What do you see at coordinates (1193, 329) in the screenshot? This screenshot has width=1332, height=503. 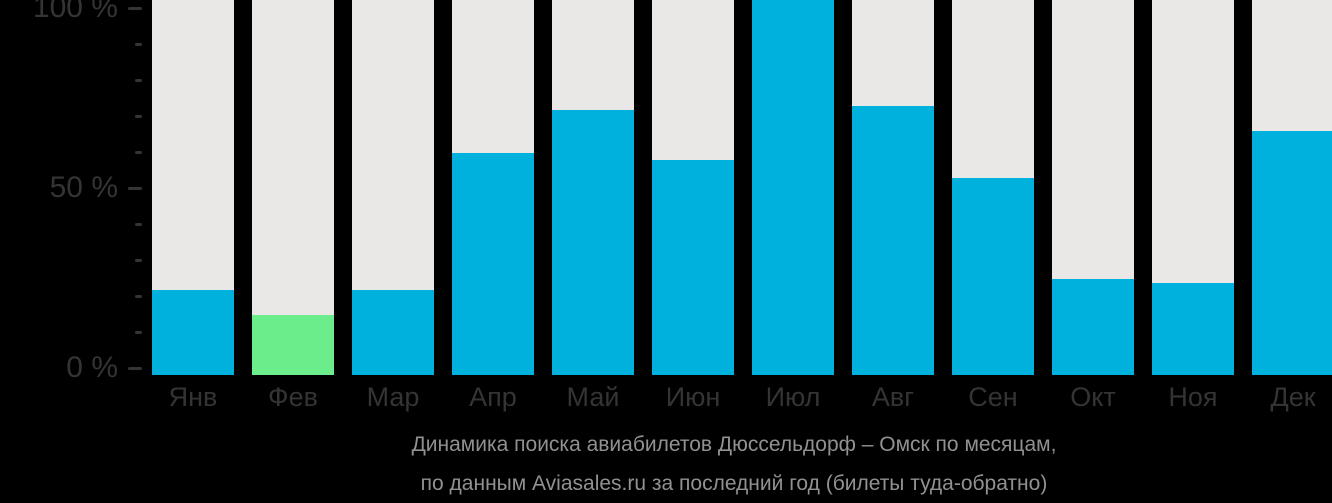 I see `bar-fill-nov` at bounding box center [1193, 329].